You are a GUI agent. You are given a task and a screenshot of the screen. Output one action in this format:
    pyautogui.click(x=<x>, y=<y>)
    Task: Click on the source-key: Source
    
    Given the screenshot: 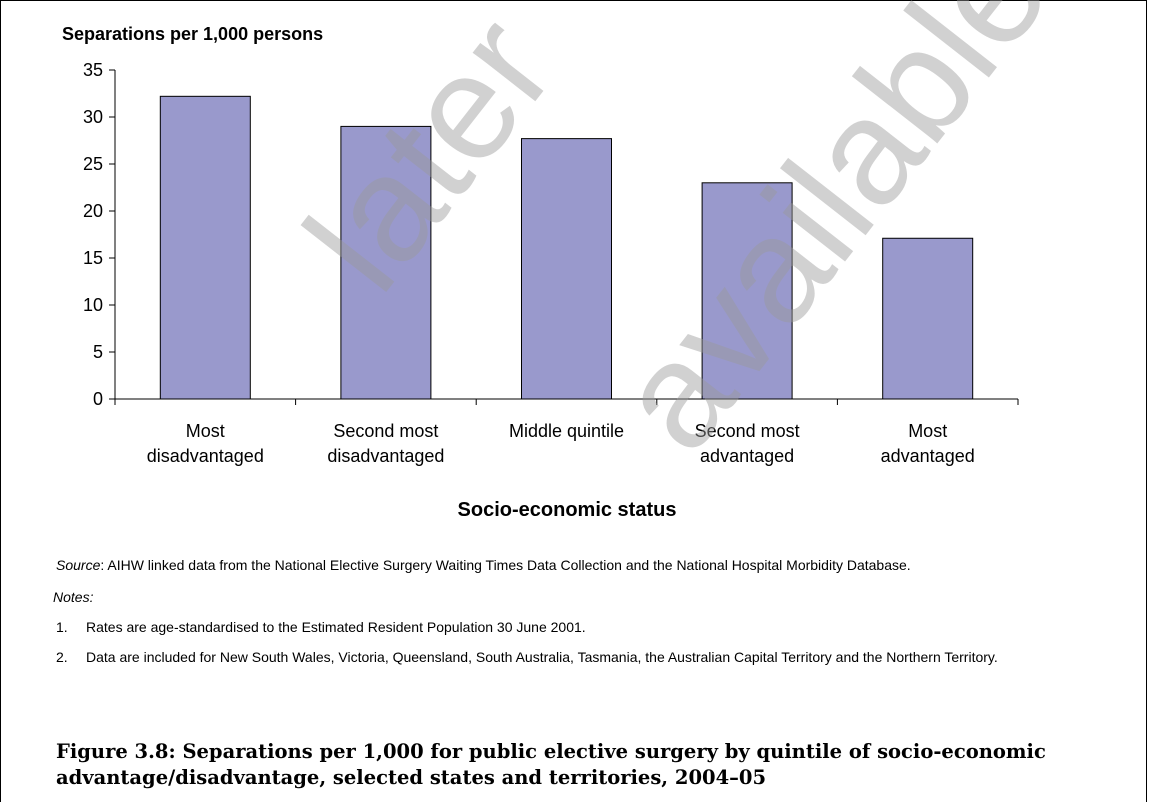 What is the action you would take?
    pyautogui.click(x=78, y=565)
    